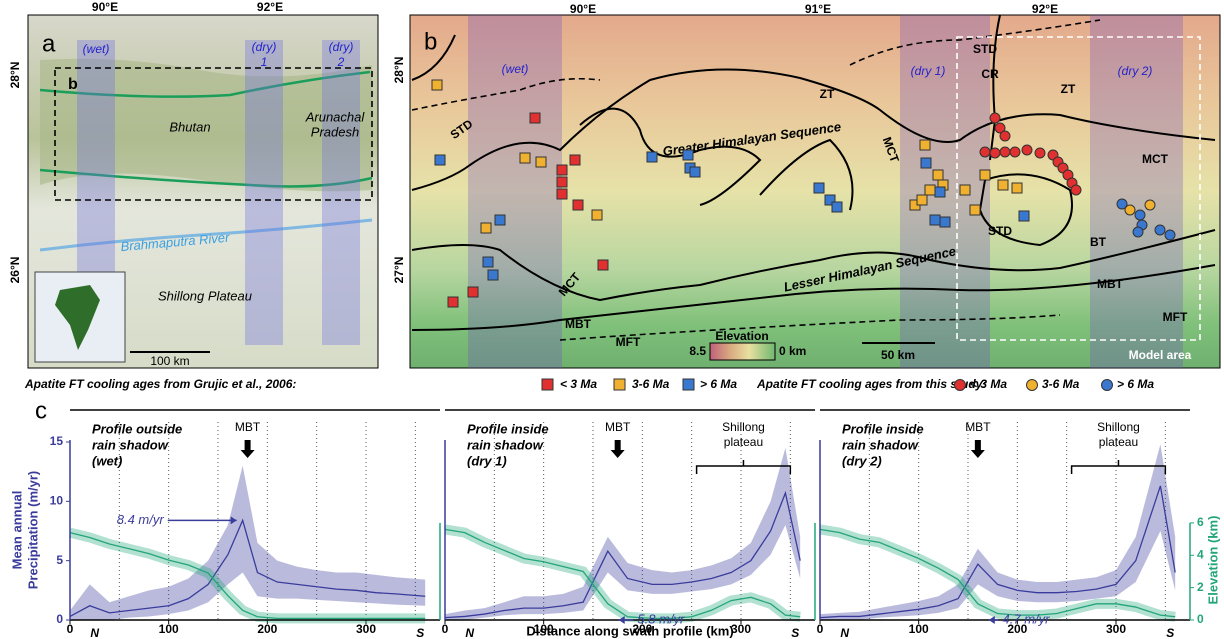 The height and width of the screenshot is (639, 1224). Describe the element at coordinates (32, 530) in the screenshot. I see `y-axis-label: Precipitation (m/yr)` at that location.